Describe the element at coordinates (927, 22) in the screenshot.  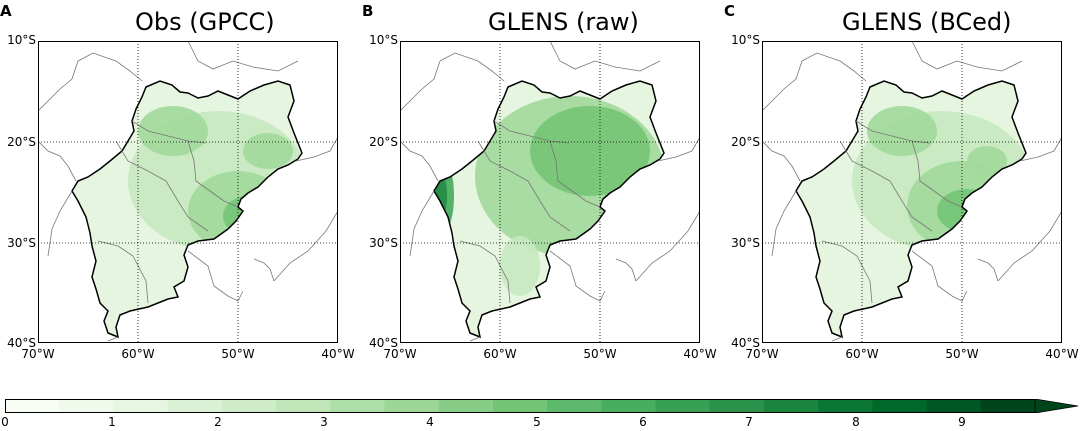
I see `panel-title: GLENS (BCed)` at that location.